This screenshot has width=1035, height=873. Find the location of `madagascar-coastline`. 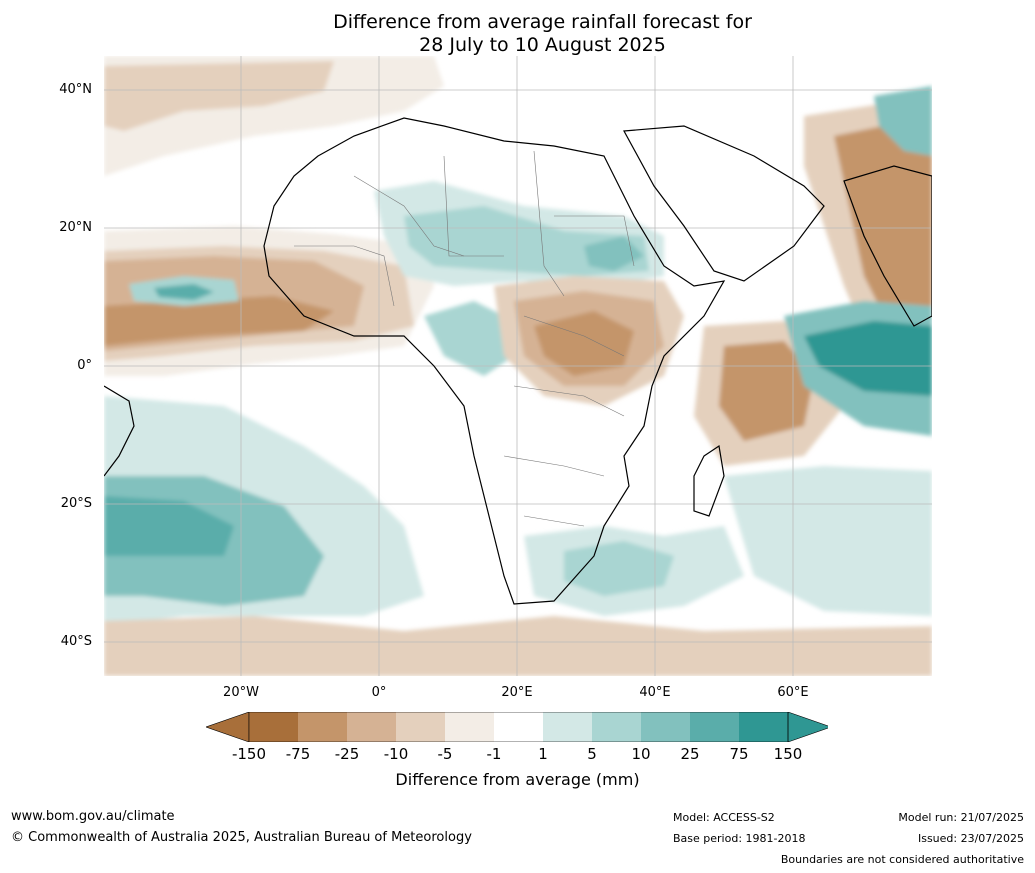

madagascar-coastline is located at coordinates (709, 480).